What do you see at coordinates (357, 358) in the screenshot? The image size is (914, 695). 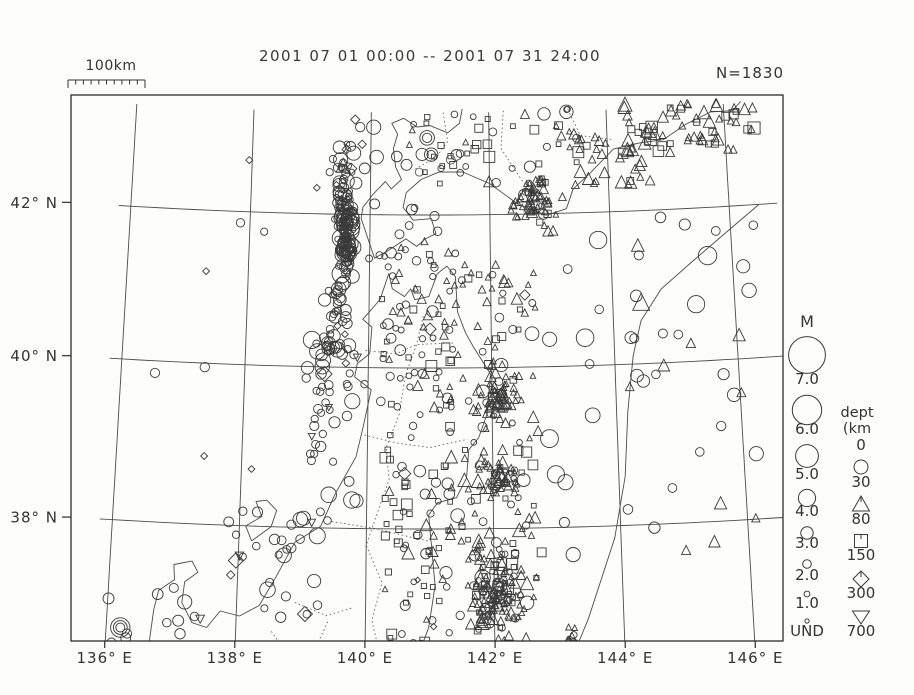 I see `quake-symbol-triangle-down` at bounding box center [357, 358].